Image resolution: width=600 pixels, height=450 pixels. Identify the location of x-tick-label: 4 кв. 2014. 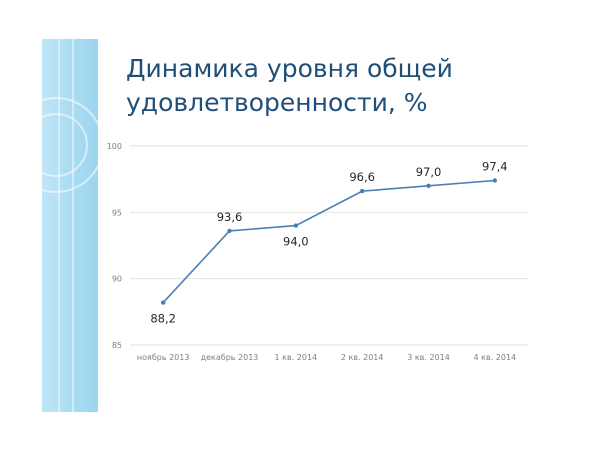
(495, 357).